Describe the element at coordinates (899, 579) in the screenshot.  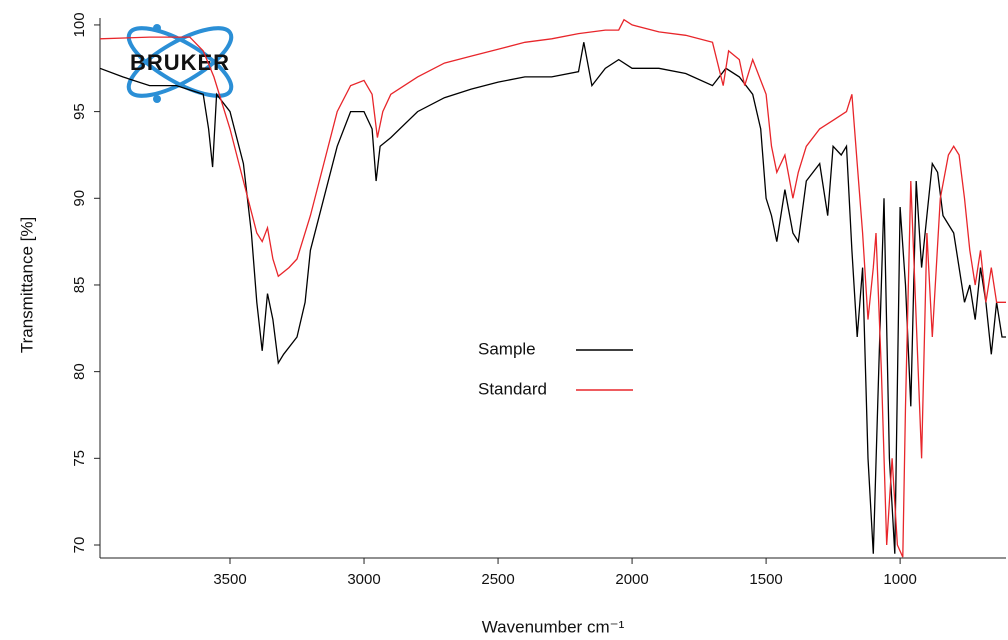
I see `x-tick-label: 1000` at that location.